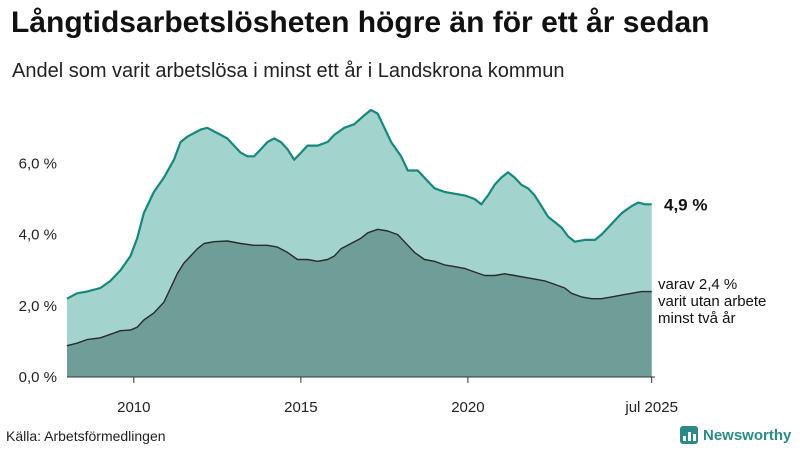 The image size is (800, 450). Describe the element at coordinates (467, 407) in the screenshot. I see `x-tick-label: 2020` at that location.